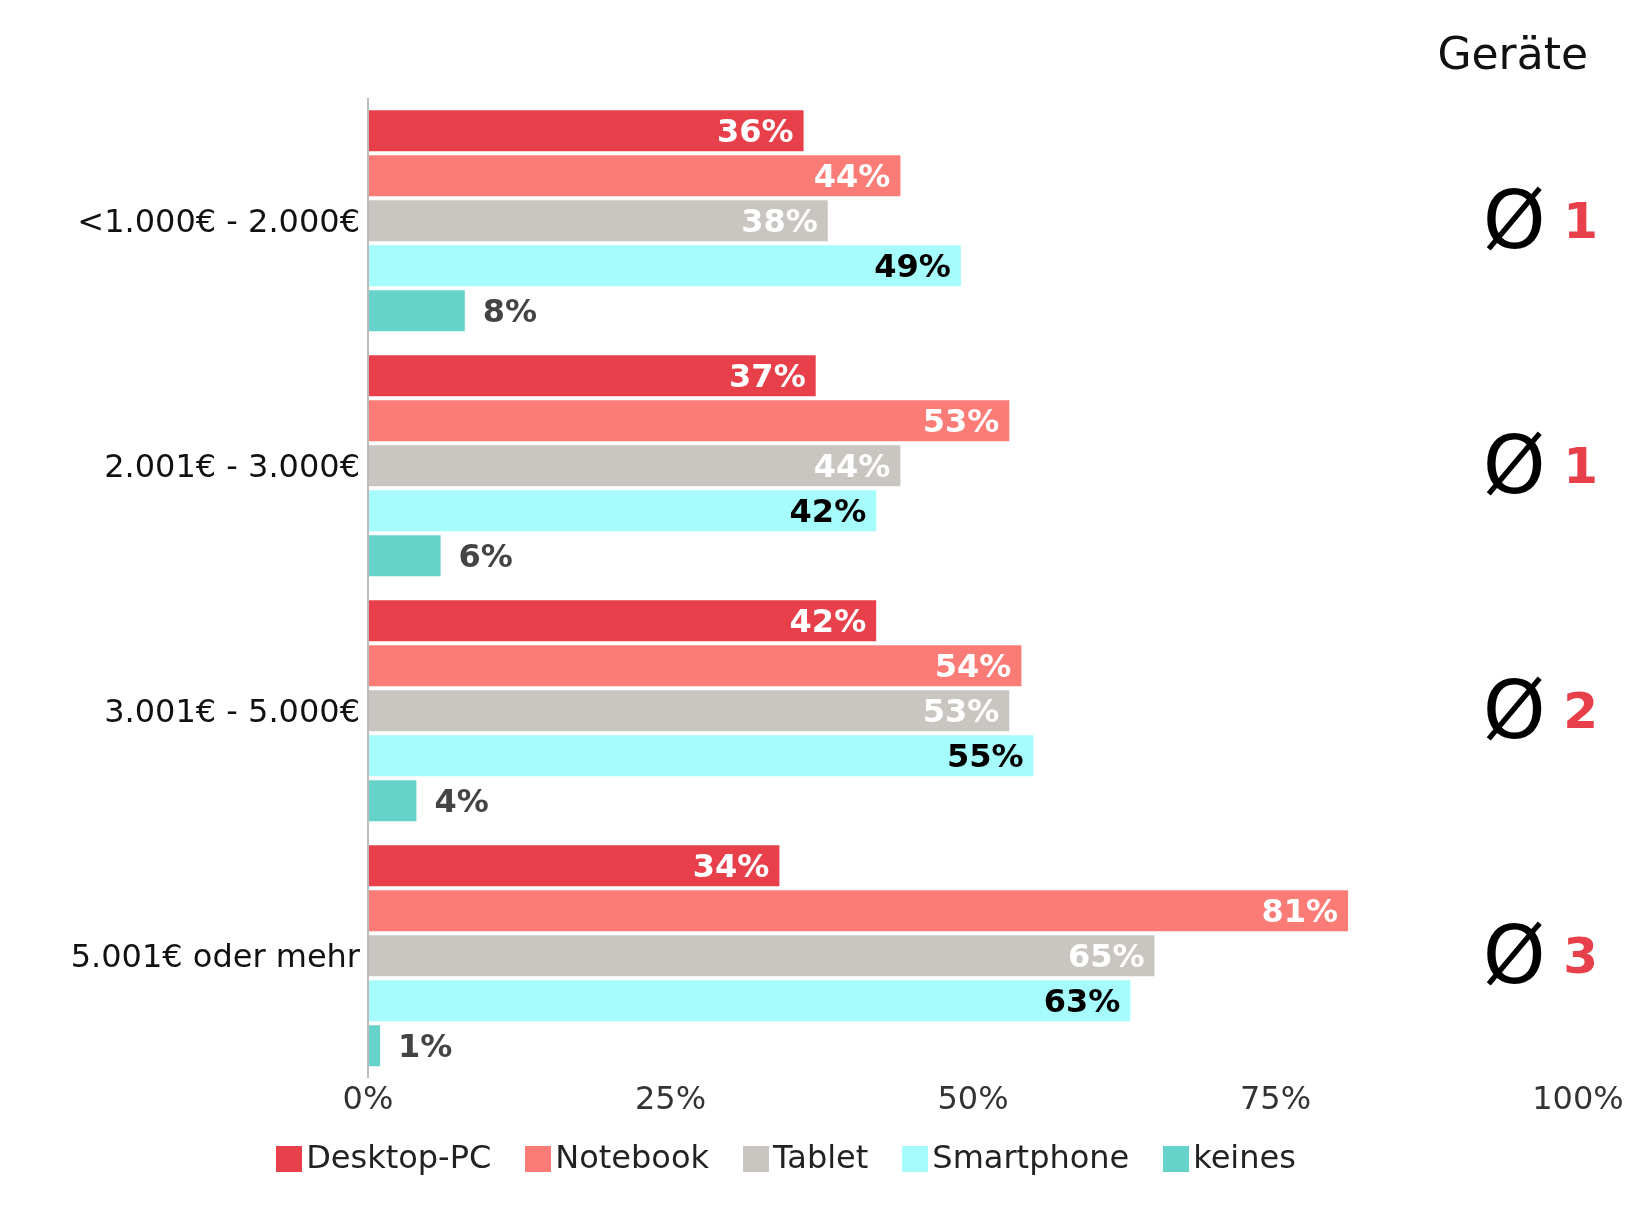  I want to click on legend-label: keines, so click(1244, 1157).